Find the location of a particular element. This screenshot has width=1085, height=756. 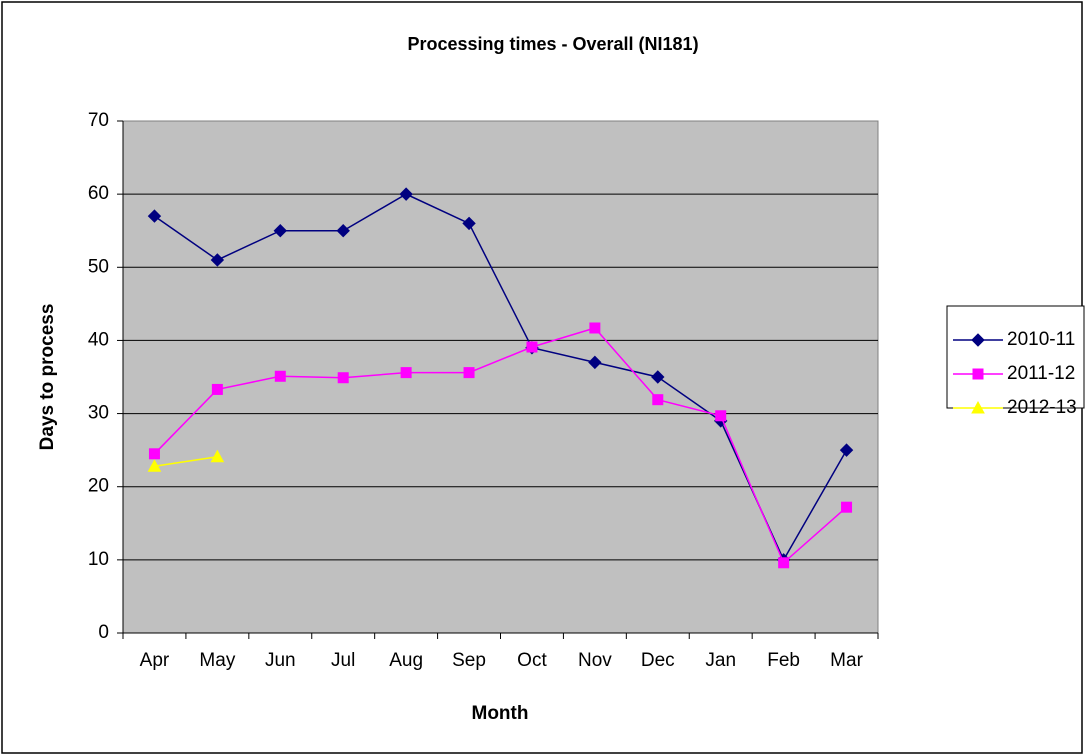

x-tick-label: Feb is located at coordinates (783, 660).